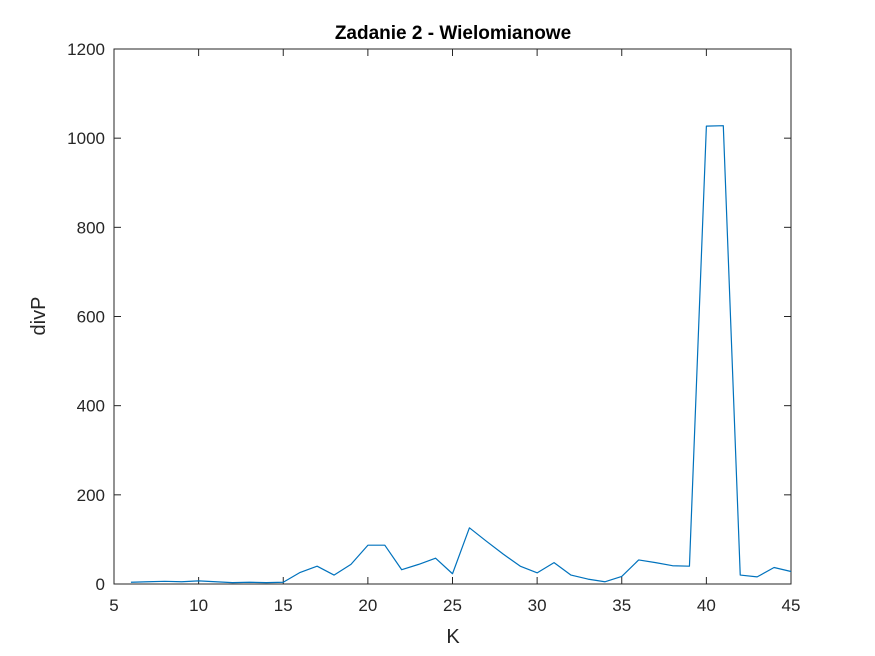 Image resolution: width=875 pixels, height=656 pixels. Describe the element at coordinates (791, 605) in the screenshot. I see `x-tick-label: 45` at that location.